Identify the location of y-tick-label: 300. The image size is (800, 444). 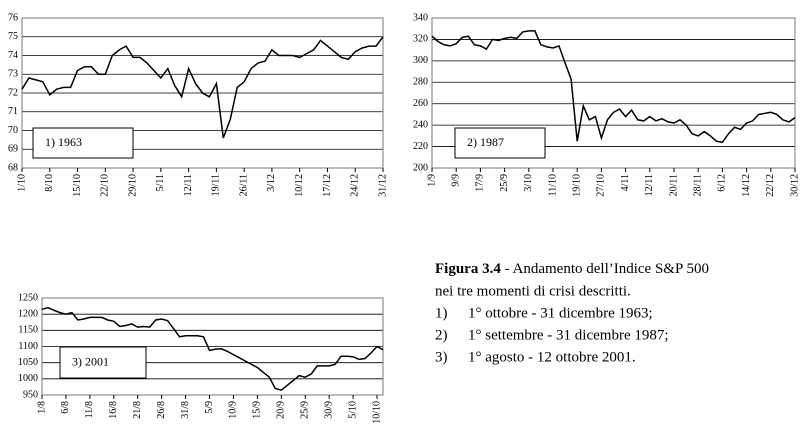
(420, 60).